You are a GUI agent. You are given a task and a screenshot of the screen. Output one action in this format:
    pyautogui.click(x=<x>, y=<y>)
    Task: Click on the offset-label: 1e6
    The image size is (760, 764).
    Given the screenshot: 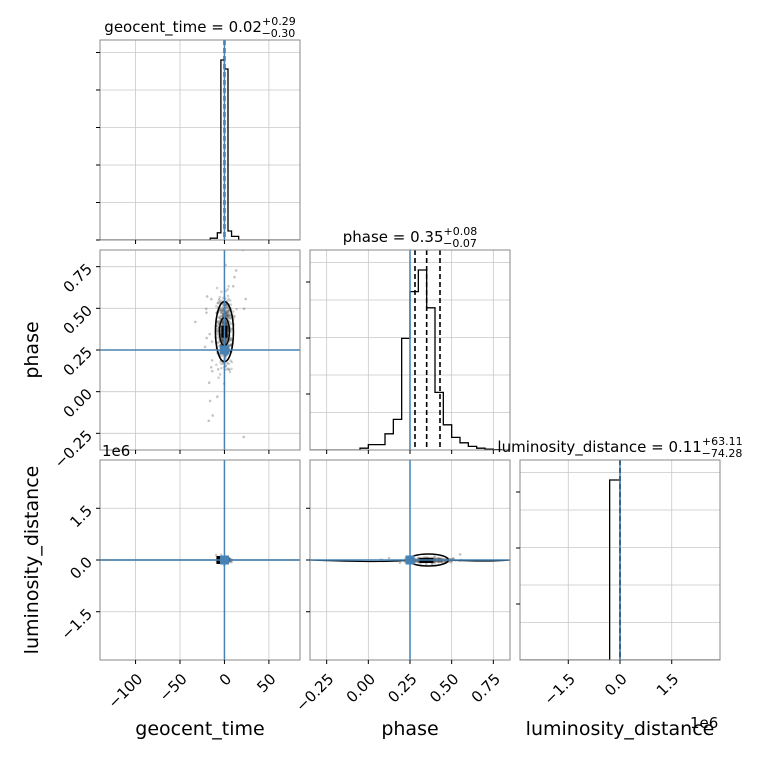 What is the action you would take?
    pyautogui.click(x=116, y=451)
    